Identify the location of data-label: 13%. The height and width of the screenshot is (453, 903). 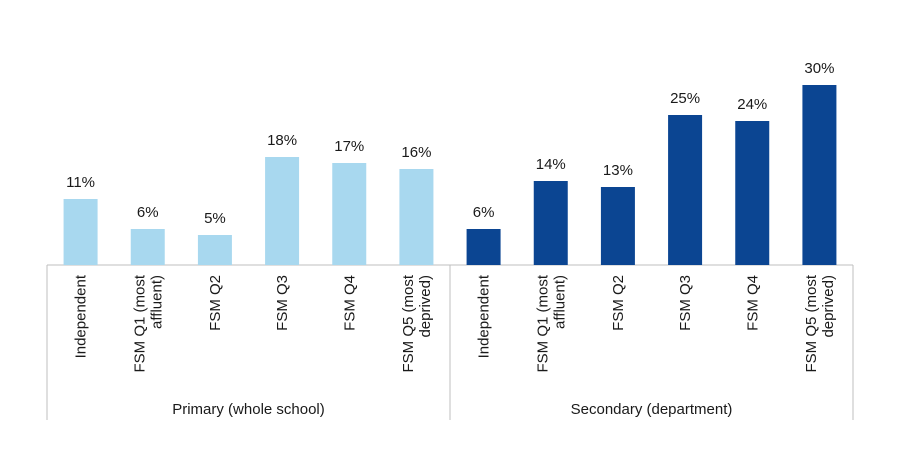
(618, 170).